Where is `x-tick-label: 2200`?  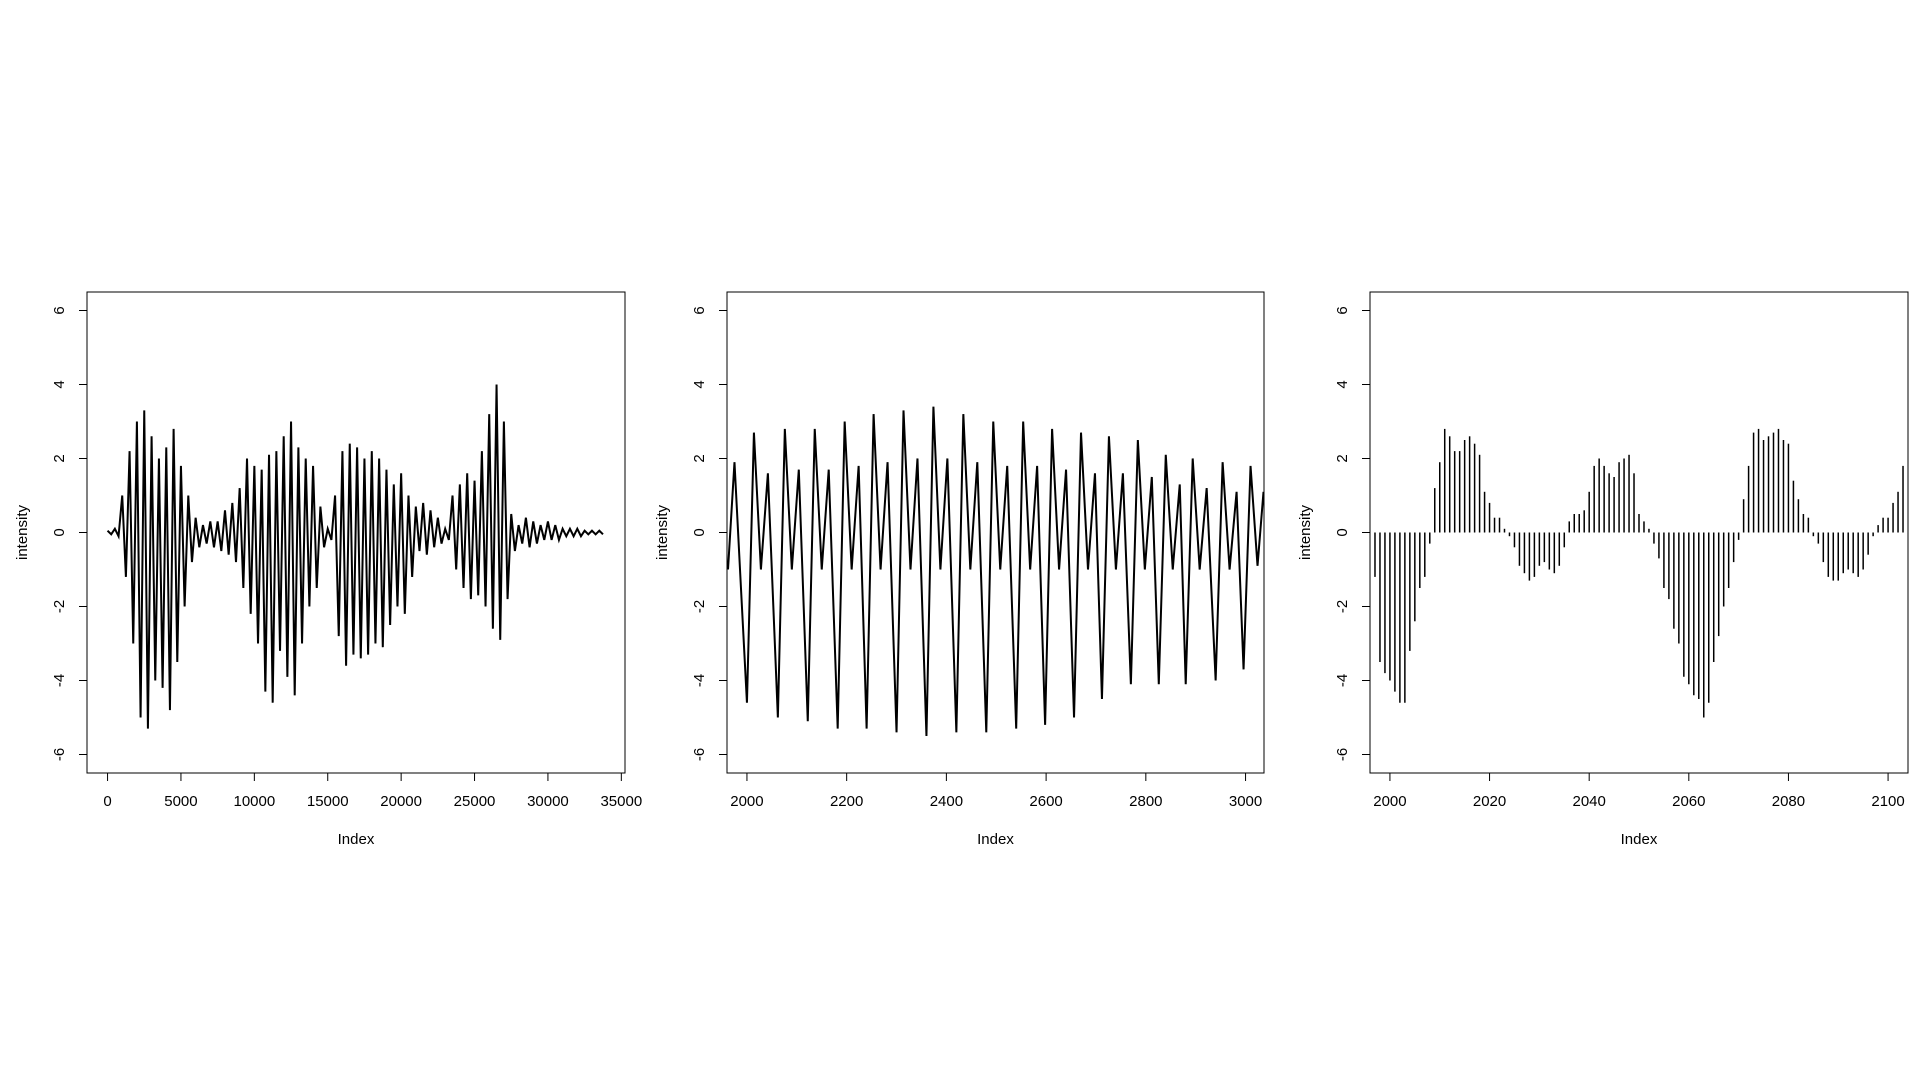
x-tick-label: 2200 is located at coordinates (846, 801).